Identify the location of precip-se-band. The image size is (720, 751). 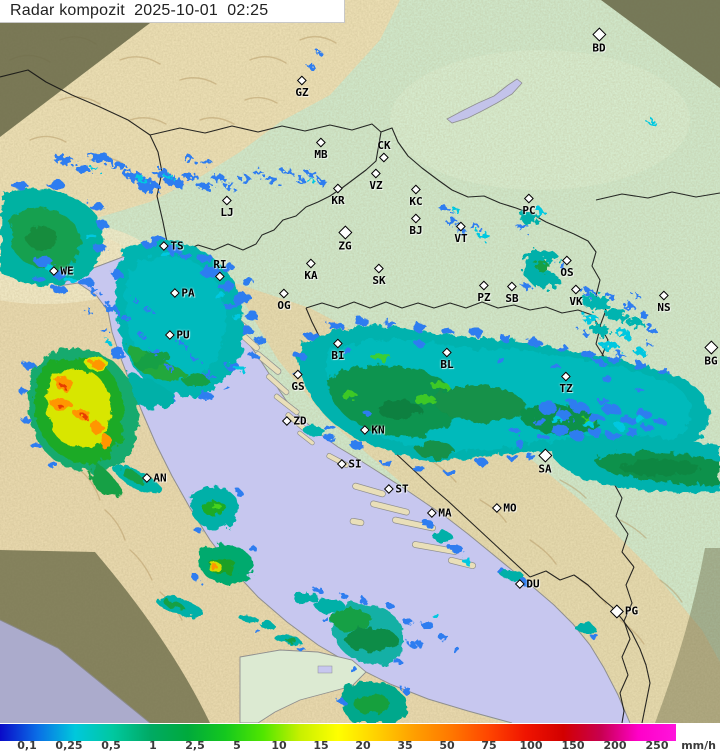
(615, 446).